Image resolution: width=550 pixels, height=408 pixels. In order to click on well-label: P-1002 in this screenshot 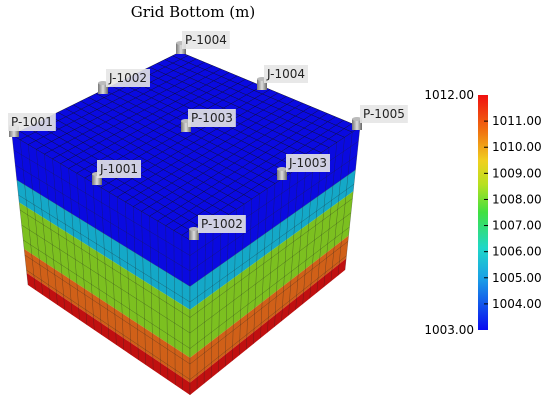, I will do `click(222, 224)`.